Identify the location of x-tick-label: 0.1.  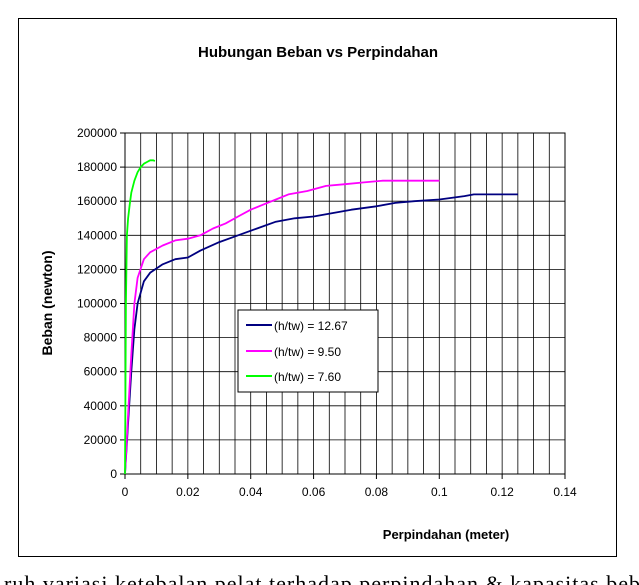
(439, 492).